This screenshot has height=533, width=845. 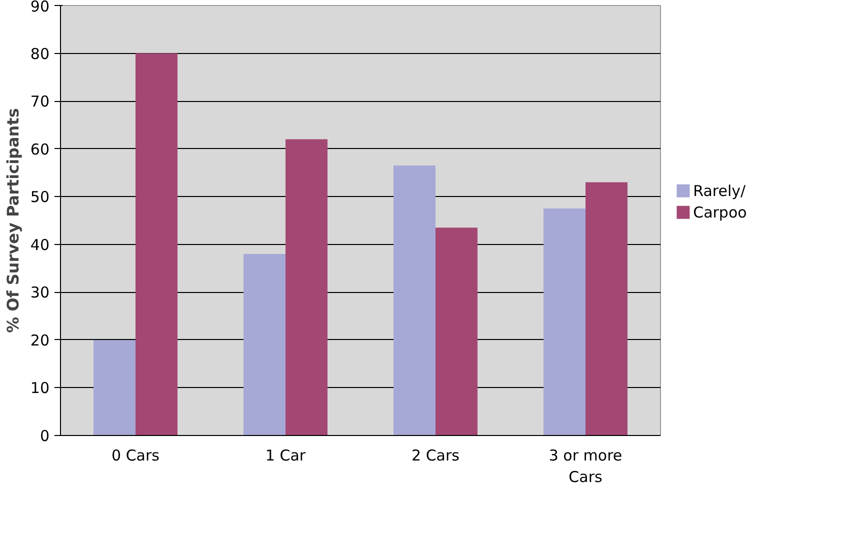 What do you see at coordinates (40, 340) in the screenshot?
I see `y-tick-label: 20` at bounding box center [40, 340].